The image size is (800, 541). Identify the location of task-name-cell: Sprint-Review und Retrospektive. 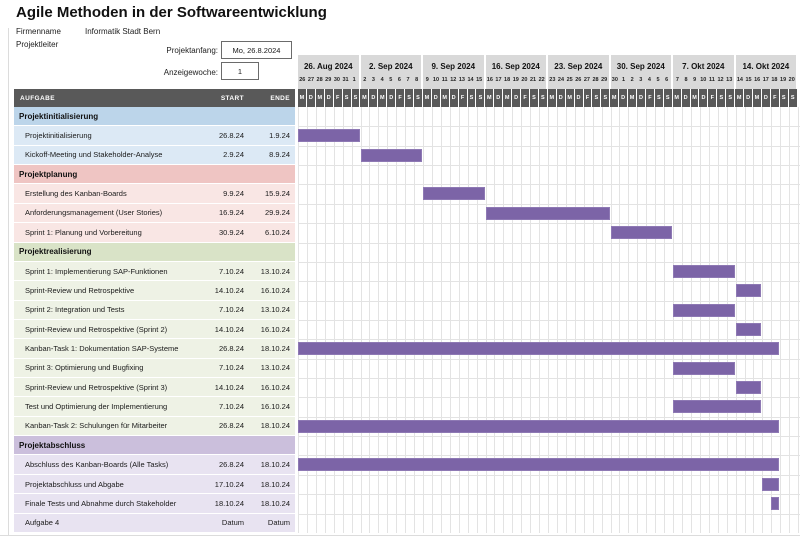
(80, 290).